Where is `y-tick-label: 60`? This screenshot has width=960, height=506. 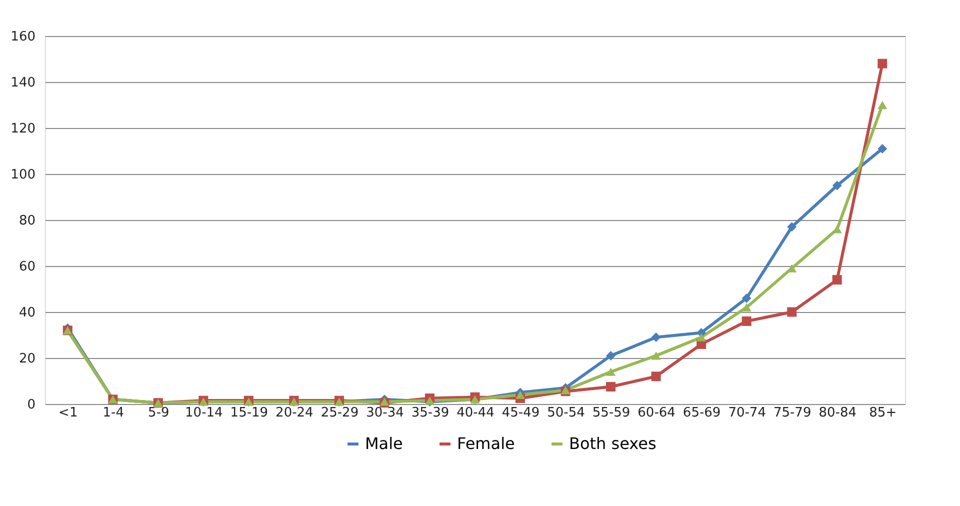 y-tick-label: 60 is located at coordinates (27, 267).